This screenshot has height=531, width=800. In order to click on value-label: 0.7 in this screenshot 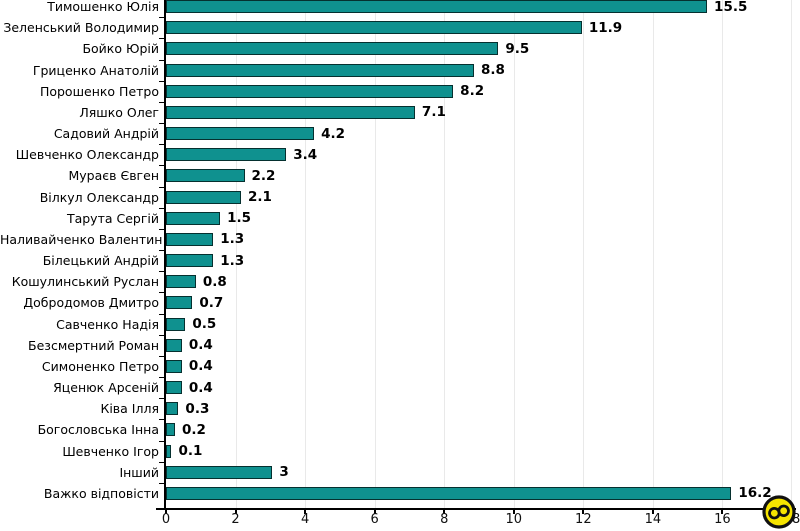, I will do `click(211, 302)`.